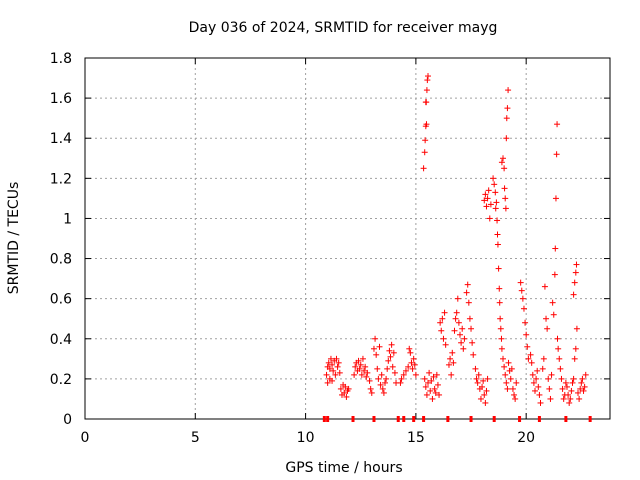 This screenshot has height=480, width=640. I want to click on x-axis-label: GPS time / hours, so click(343, 468).